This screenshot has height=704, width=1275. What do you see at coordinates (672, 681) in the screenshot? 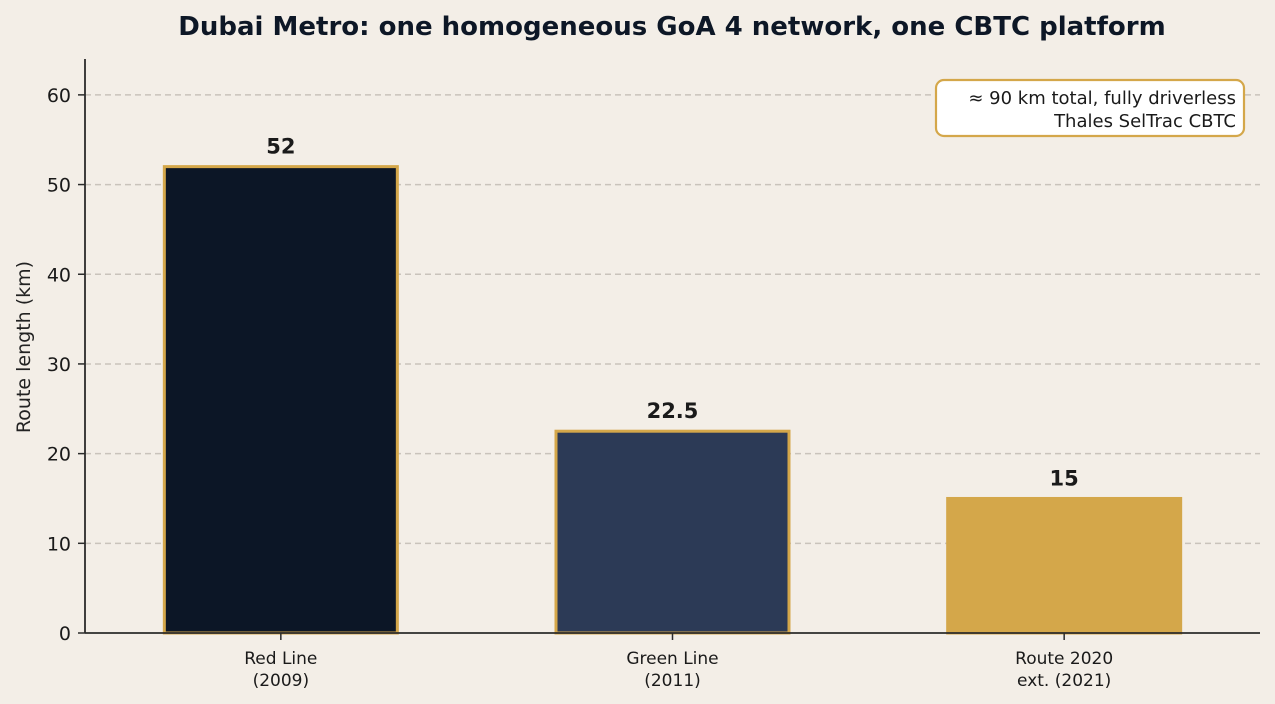
I see `x-tick-label: (2011)` at bounding box center [672, 681].